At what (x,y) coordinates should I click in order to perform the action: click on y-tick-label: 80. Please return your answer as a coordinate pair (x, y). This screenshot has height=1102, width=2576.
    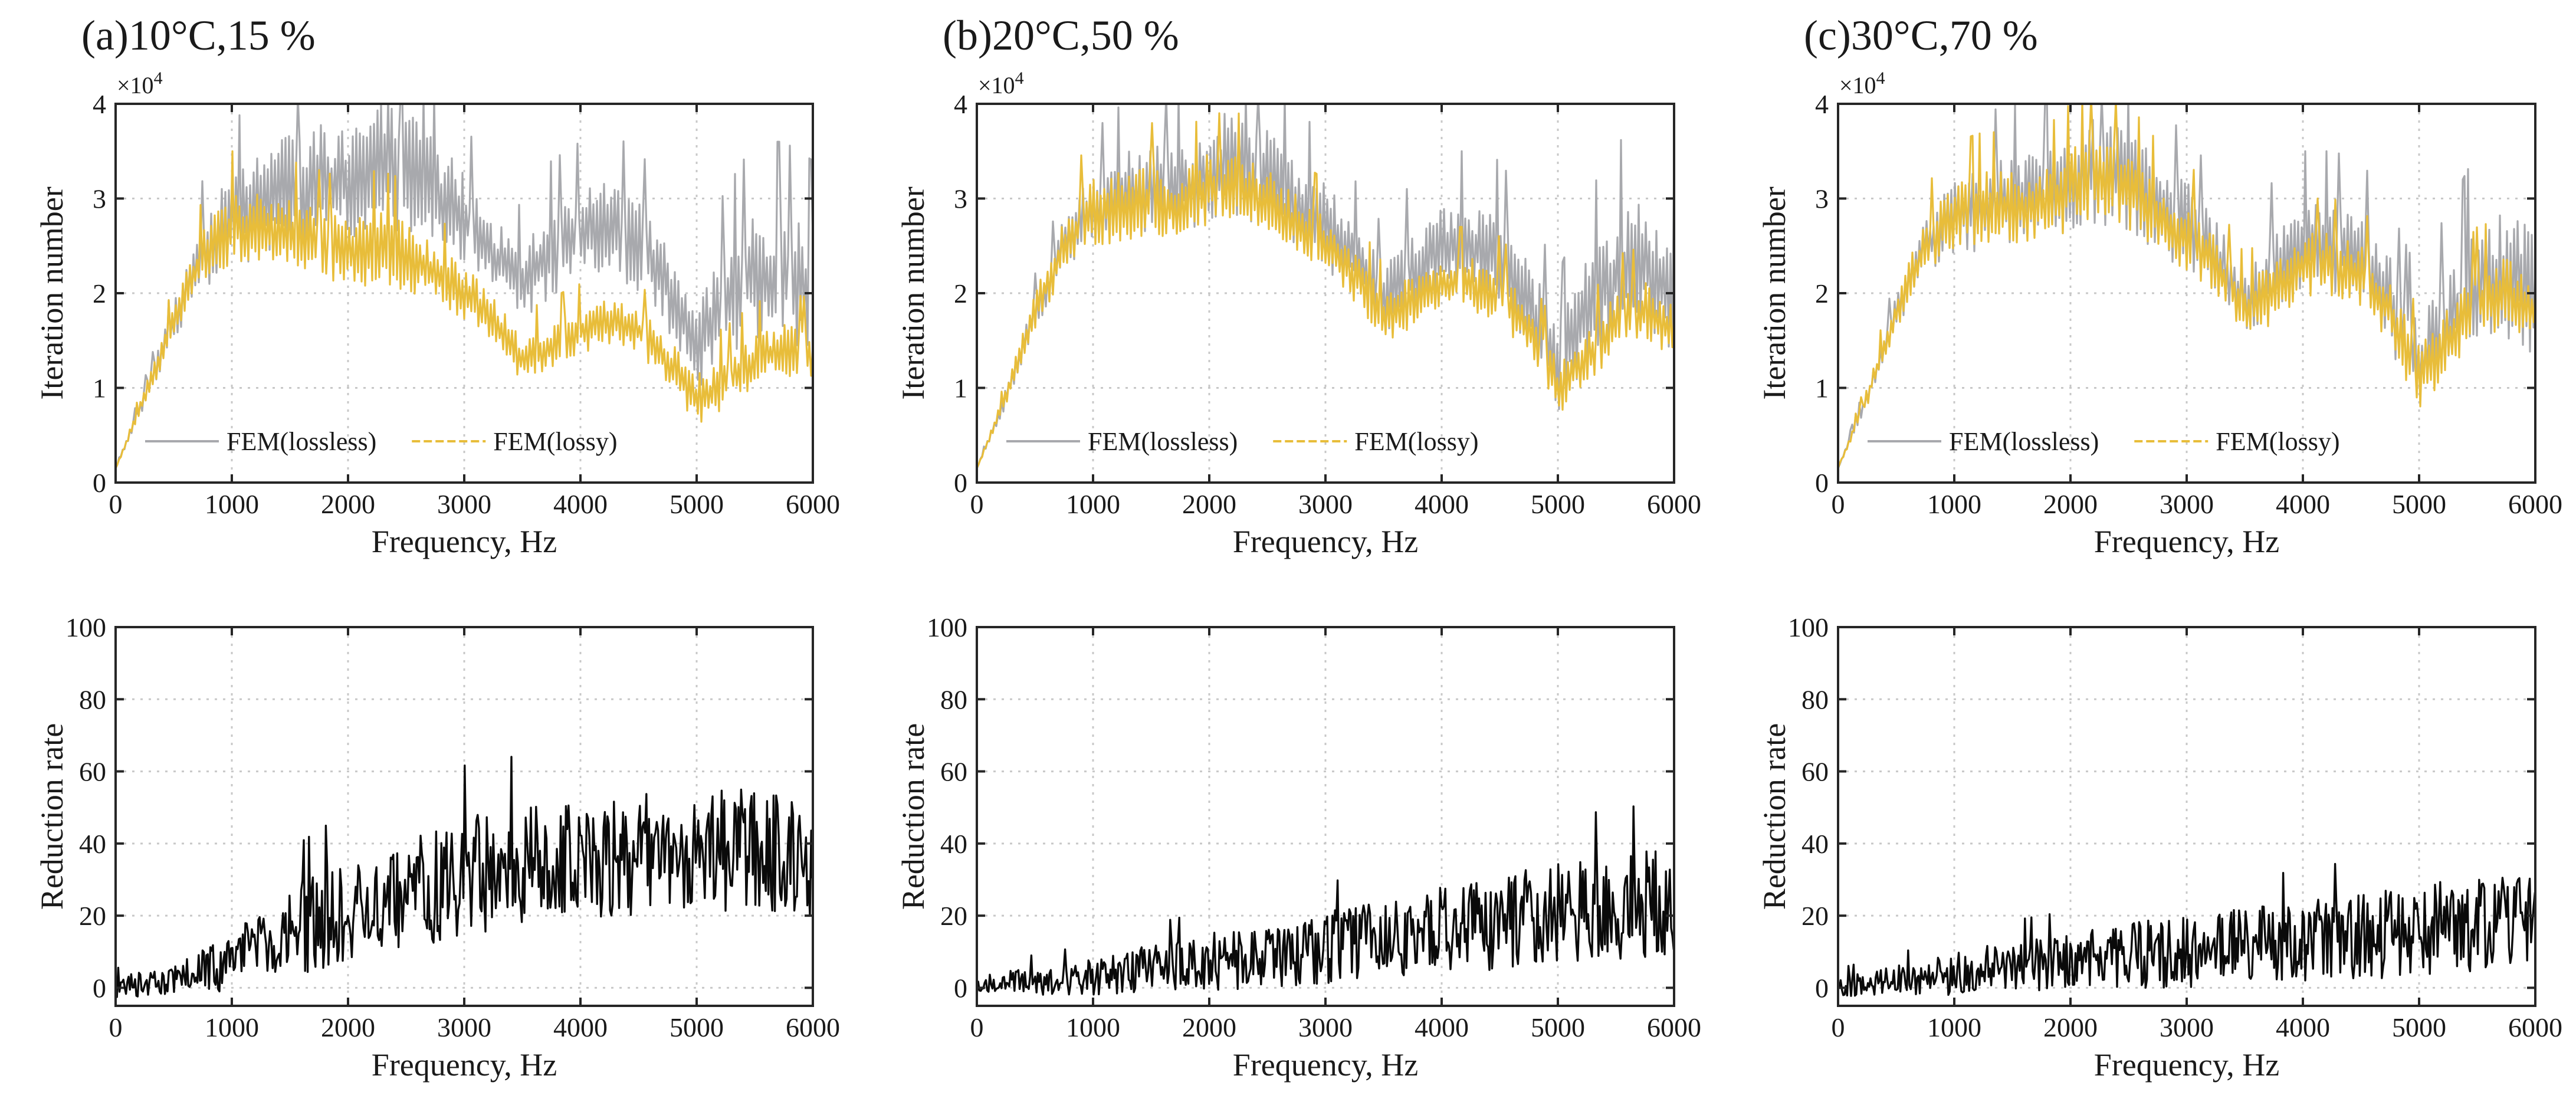
    Looking at the image, I should click on (953, 699).